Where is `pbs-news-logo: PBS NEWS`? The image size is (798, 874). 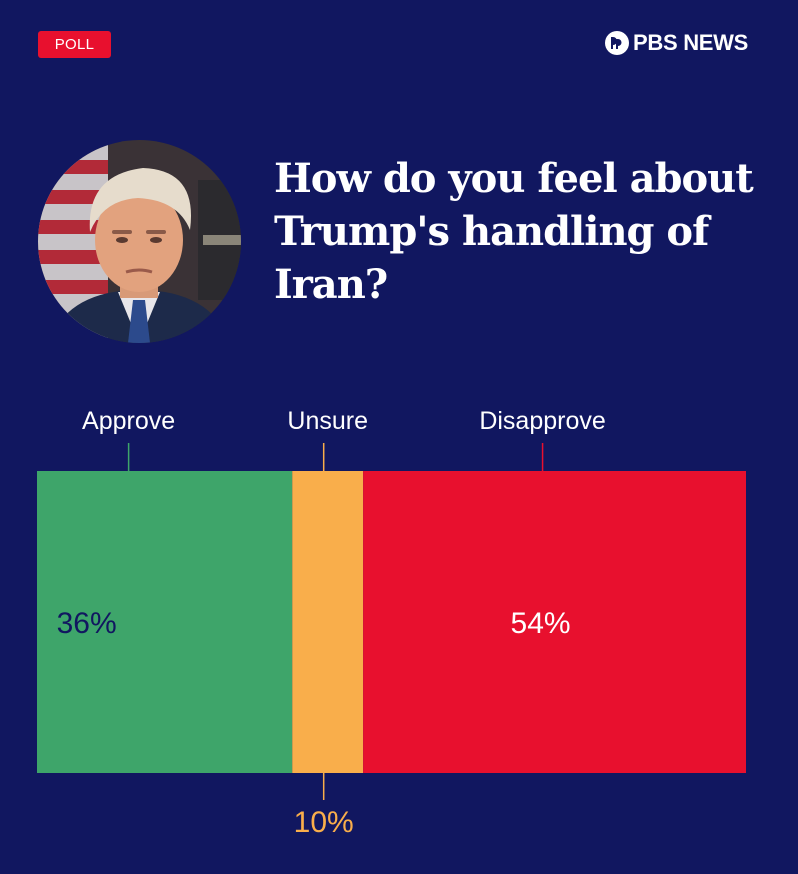
pbs-news-logo: PBS NEWS is located at coordinates (676, 43).